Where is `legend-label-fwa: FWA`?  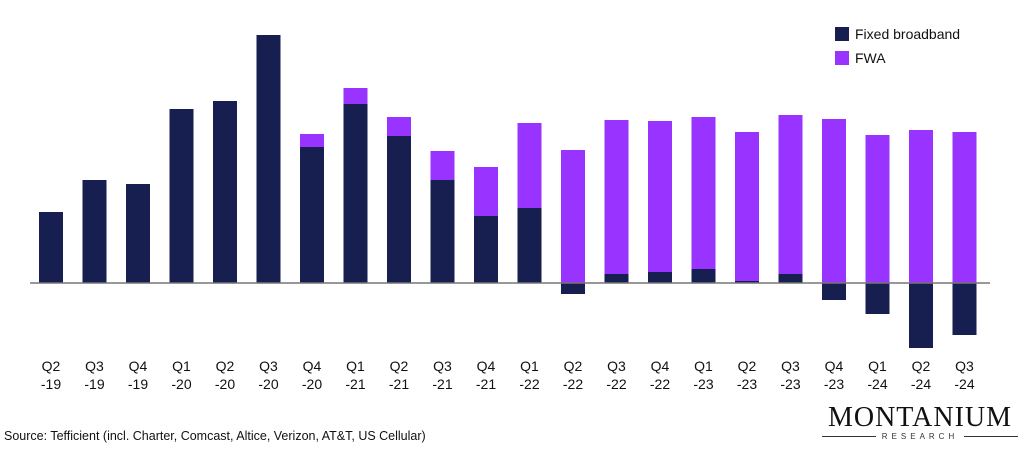
legend-label-fwa: FWA is located at coordinates (870, 58).